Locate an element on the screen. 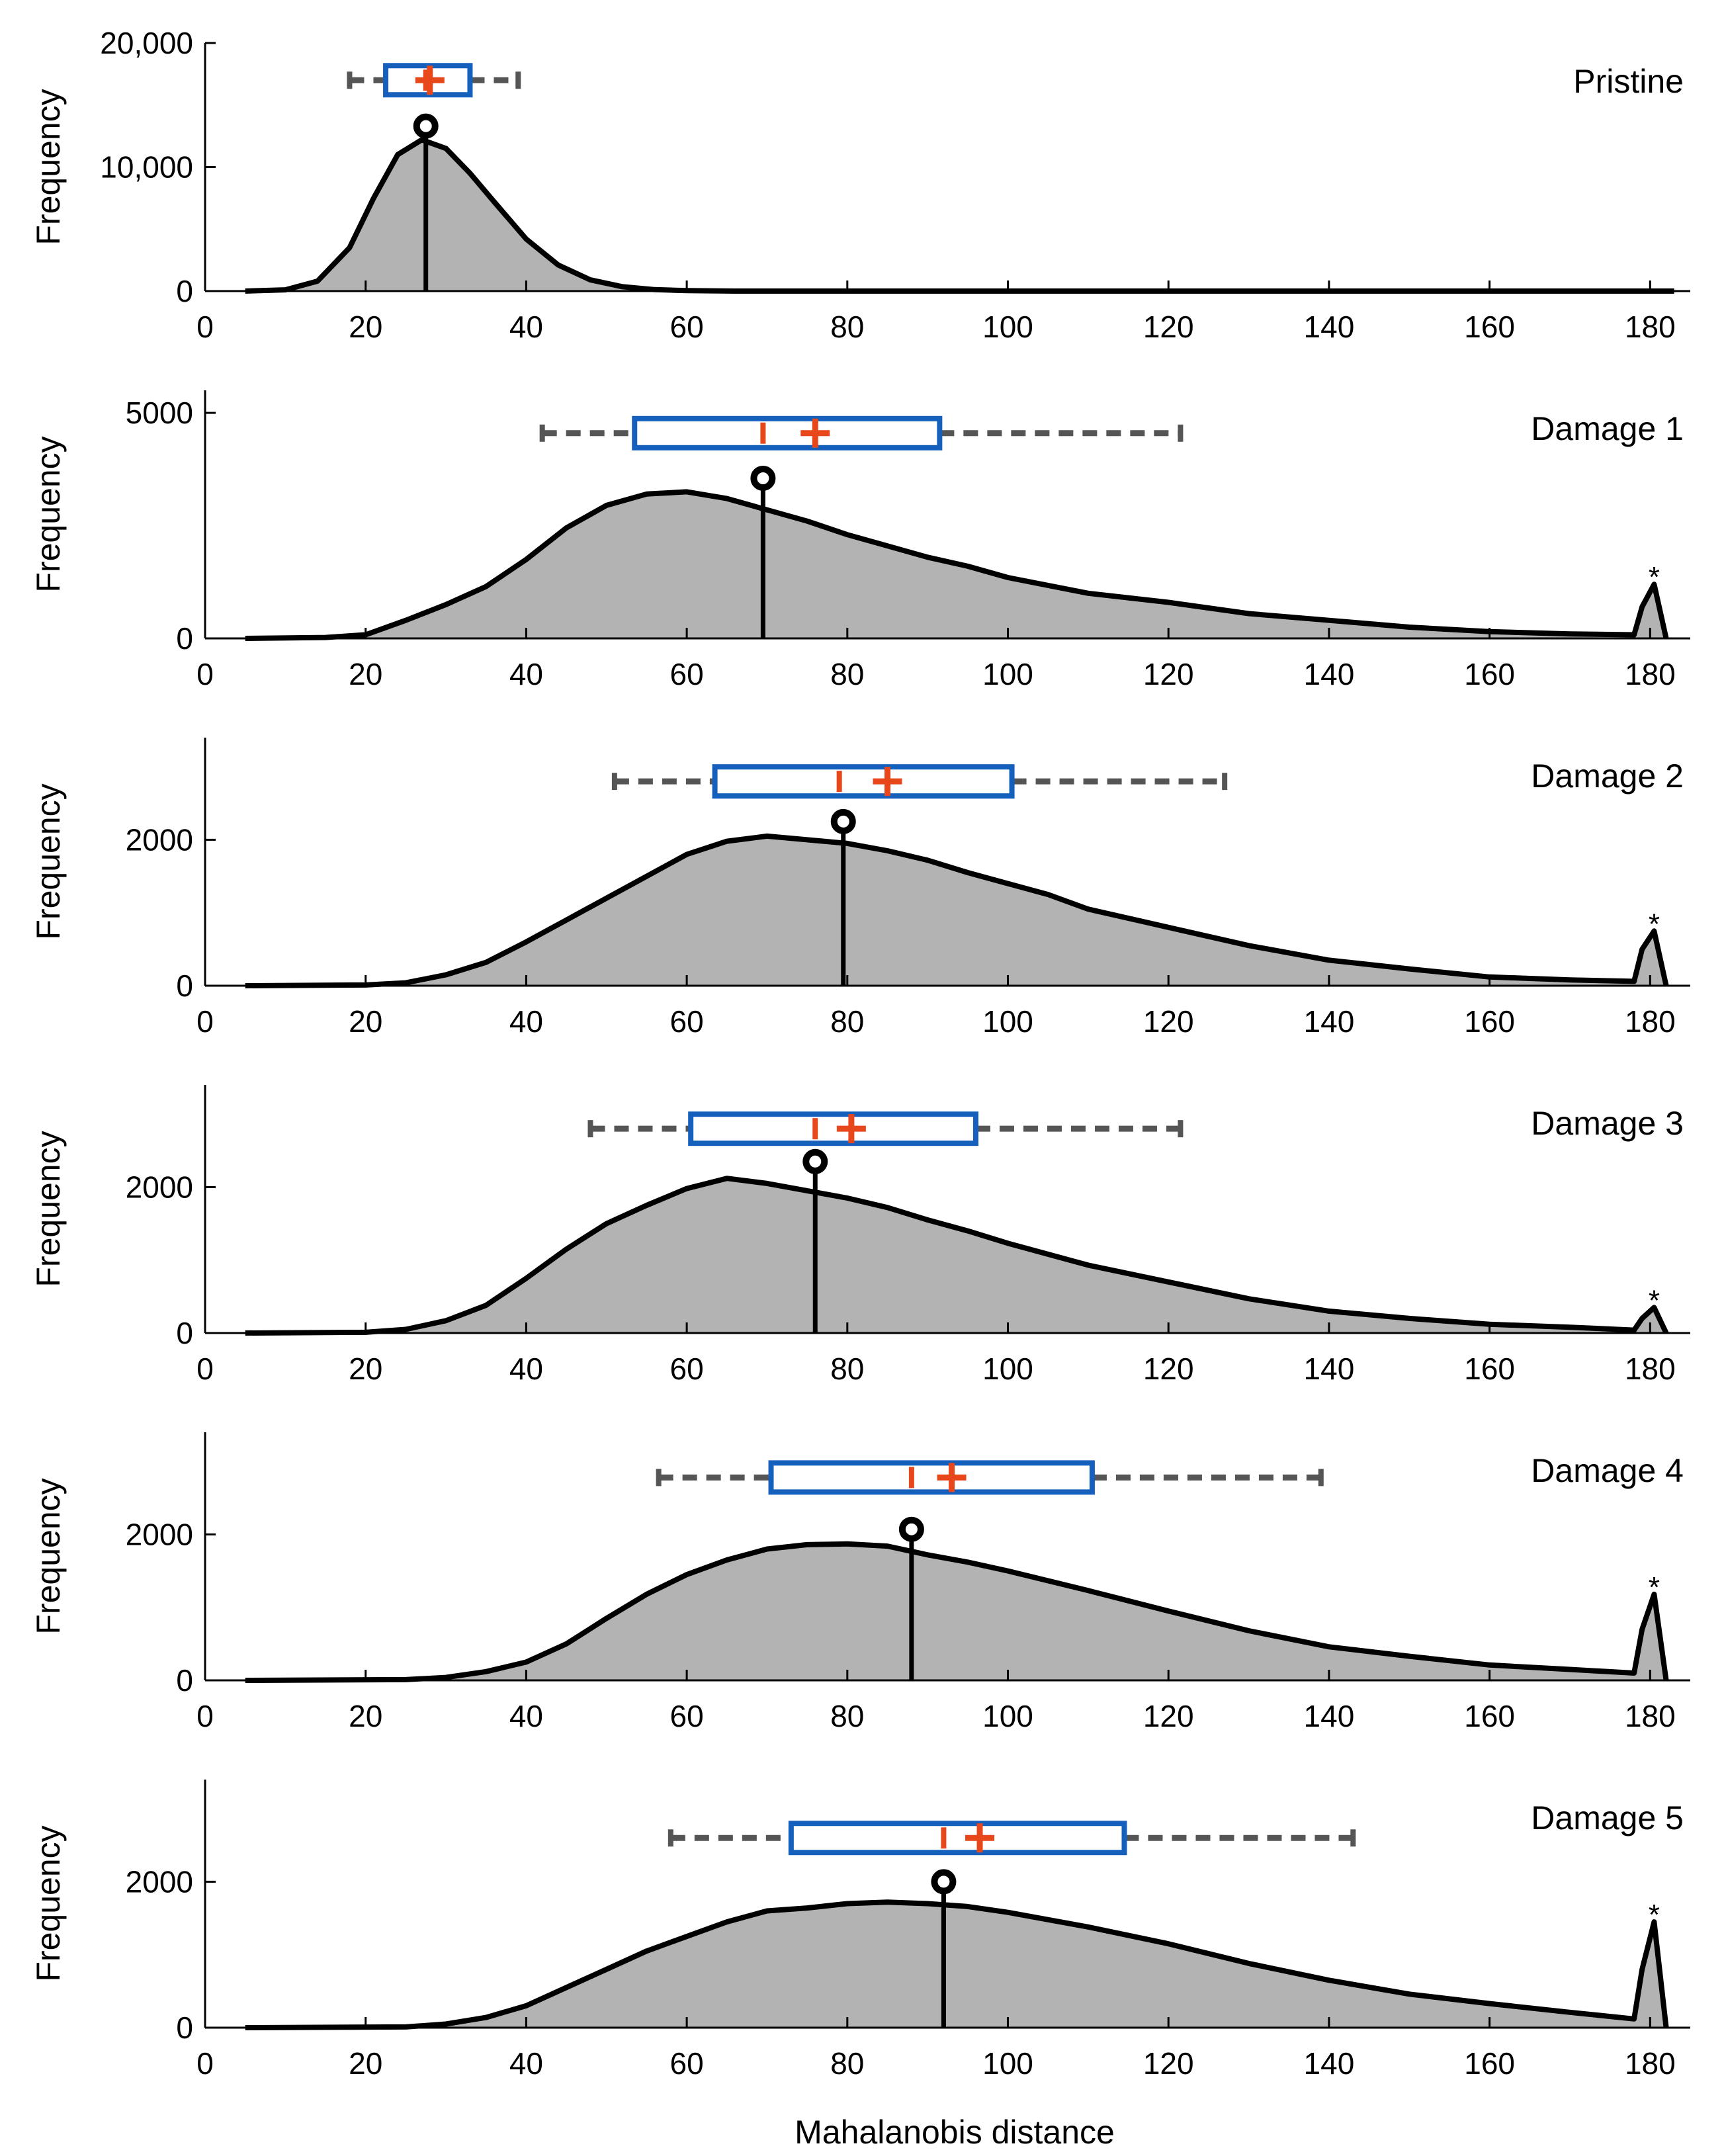  panel-title: Damage 2 is located at coordinates (1607, 776).